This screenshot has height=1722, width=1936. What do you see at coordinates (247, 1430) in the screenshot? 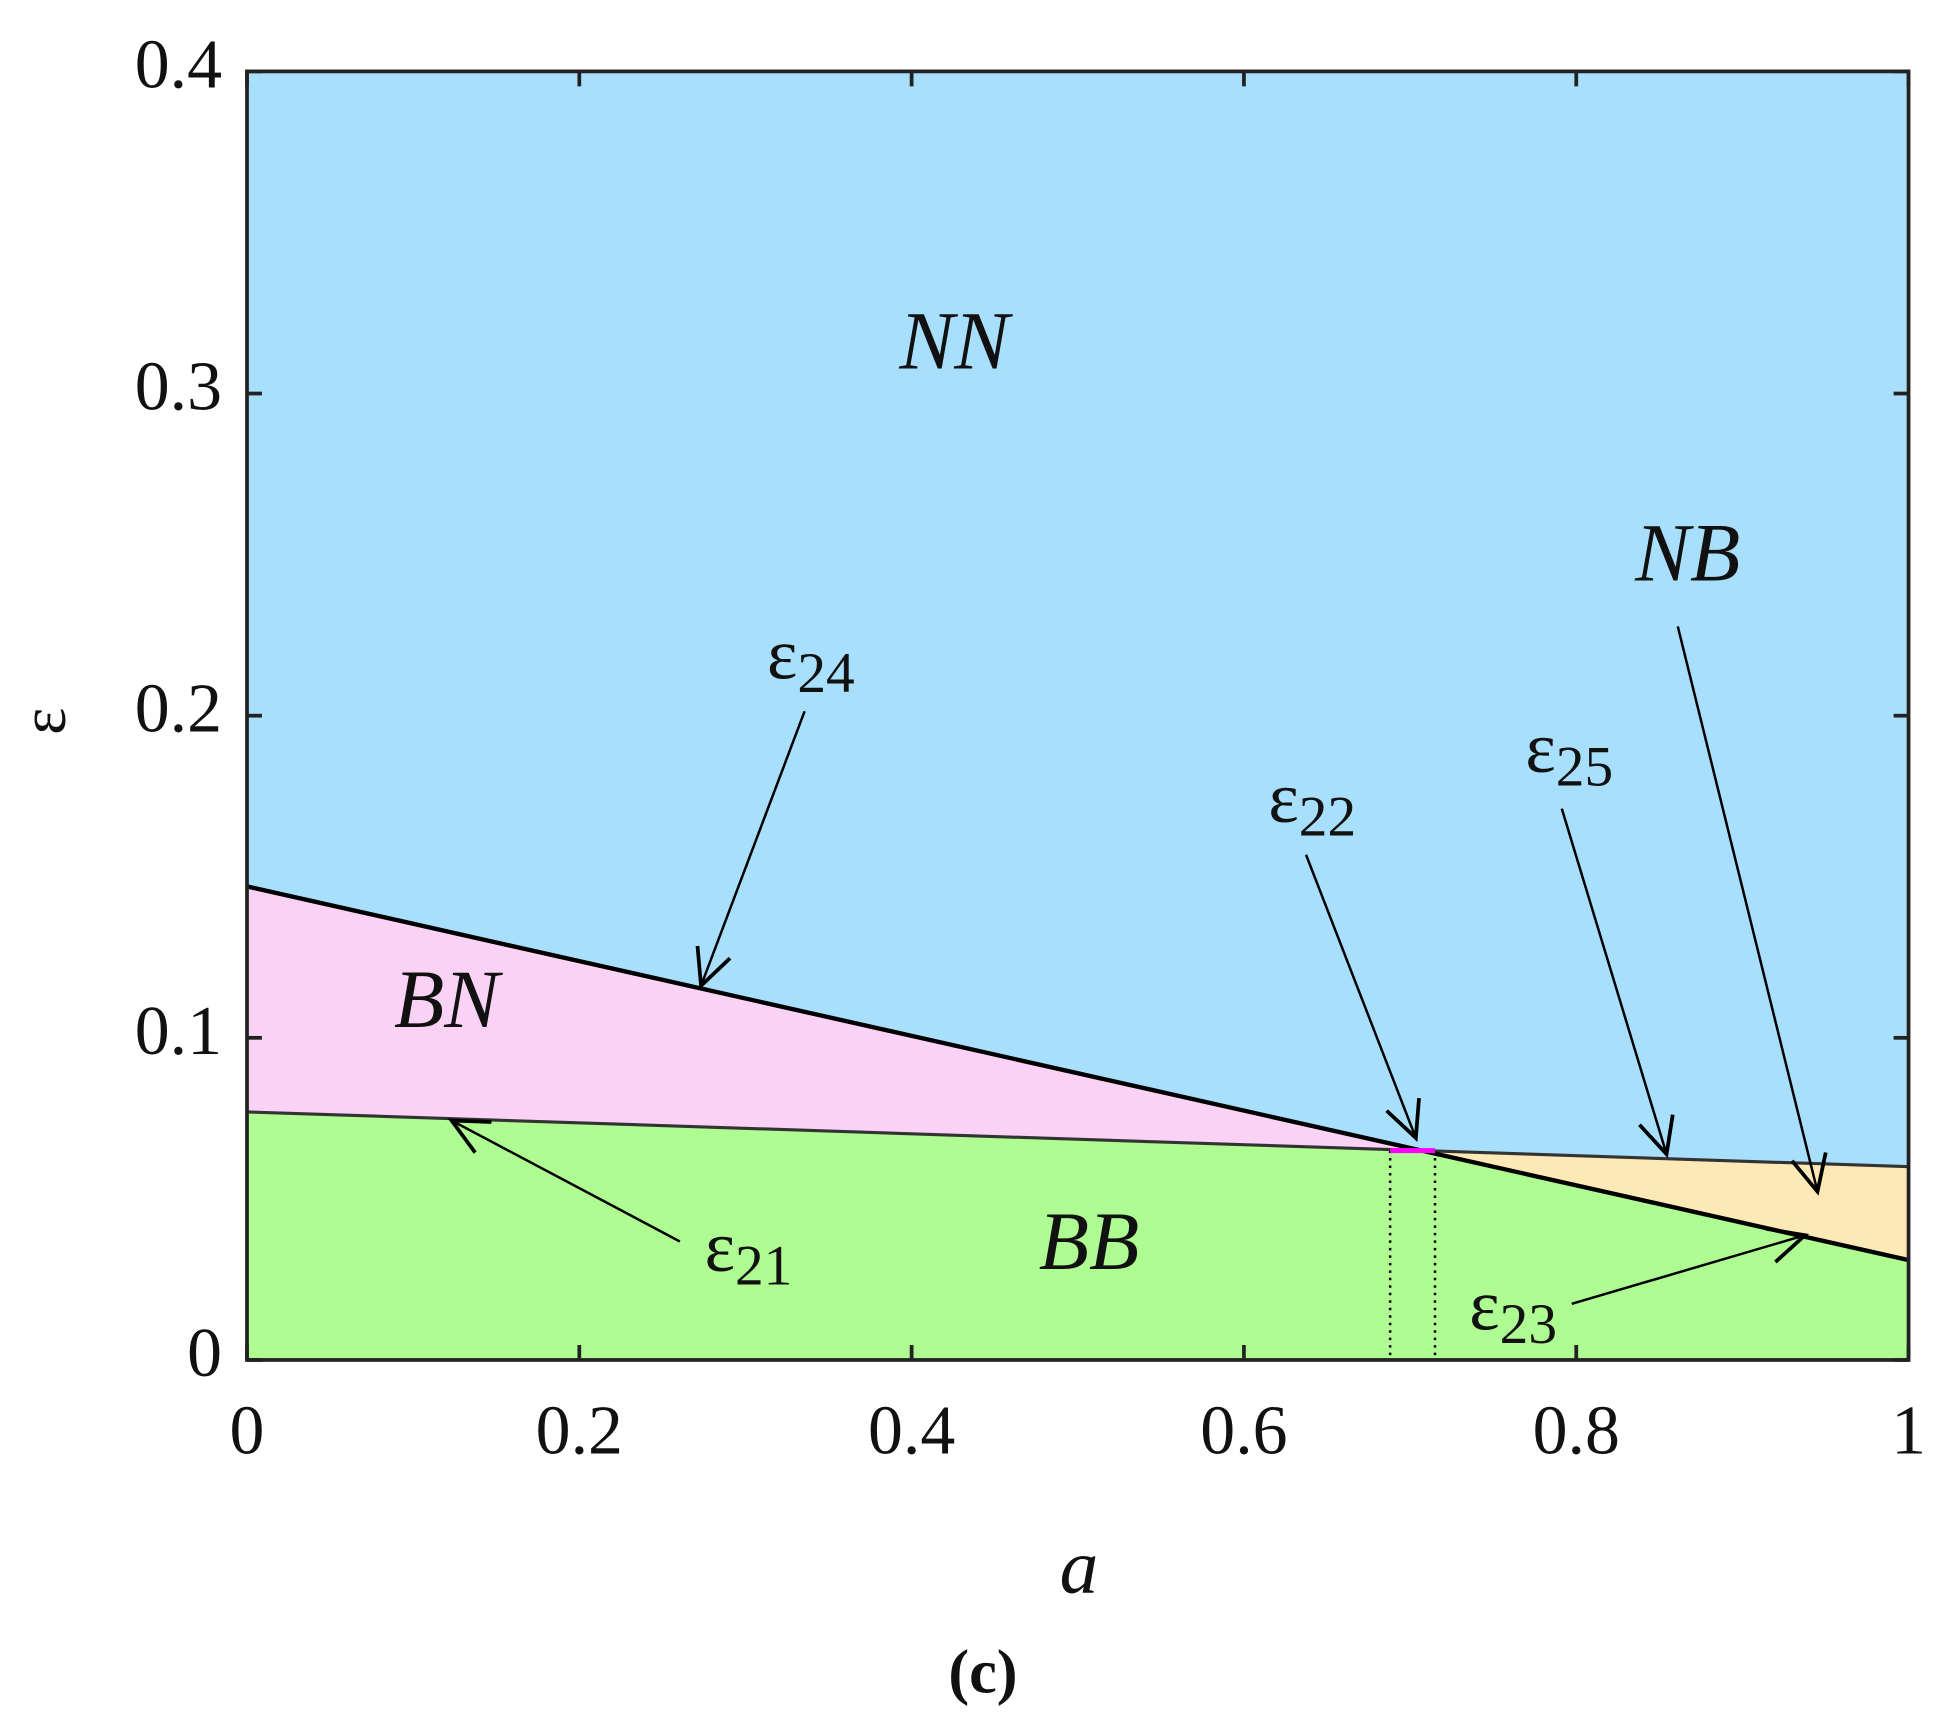
I see `x-tick-label: 0` at bounding box center [247, 1430].